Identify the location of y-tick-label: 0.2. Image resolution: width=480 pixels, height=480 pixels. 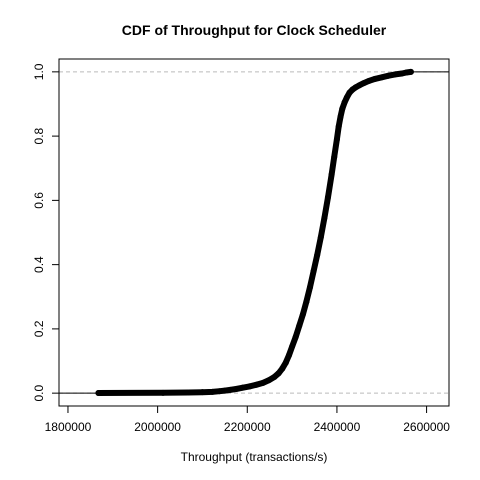
(39, 328).